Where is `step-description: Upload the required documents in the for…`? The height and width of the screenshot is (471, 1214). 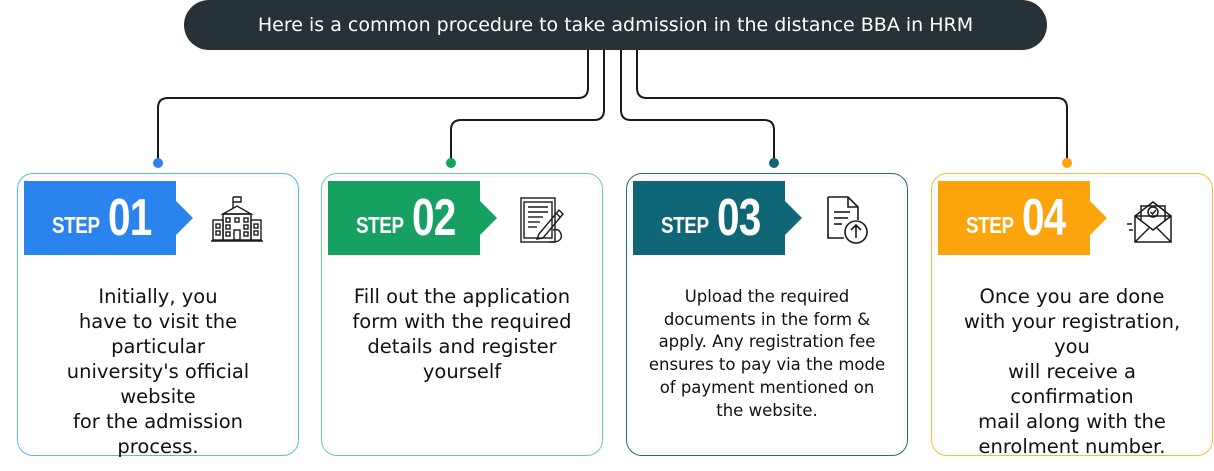
step-description: Upload the required documents in the for… is located at coordinates (767, 353).